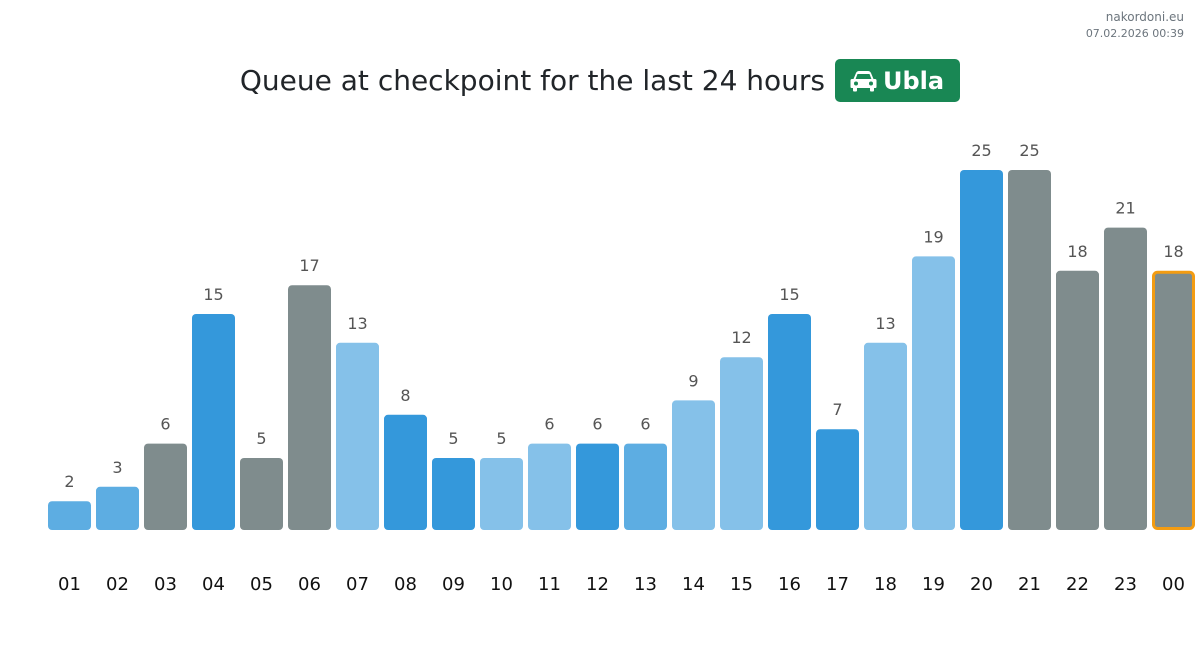 This screenshot has height=651, width=1200. I want to click on data-label-04: 15, so click(213, 294).